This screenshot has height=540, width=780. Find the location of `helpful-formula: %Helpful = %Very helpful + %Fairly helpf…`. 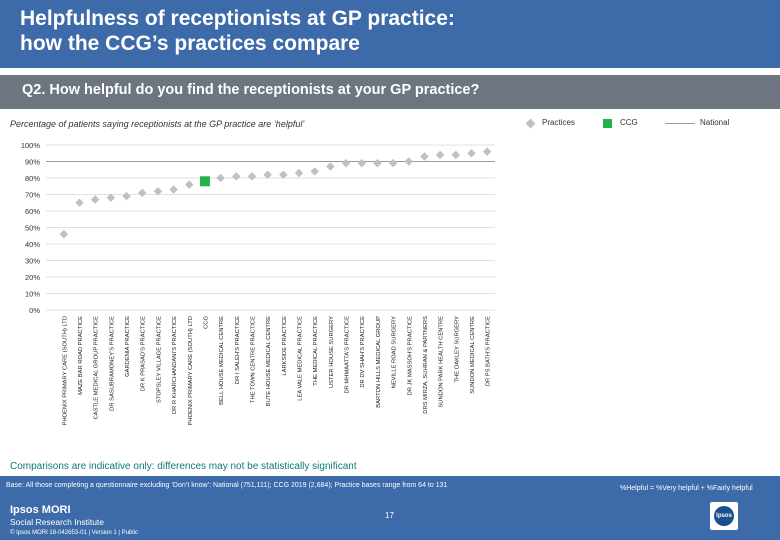

helpful-formula: %Helpful = %Very helpful + %Fairly helpf… is located at coordinates (686, 488).